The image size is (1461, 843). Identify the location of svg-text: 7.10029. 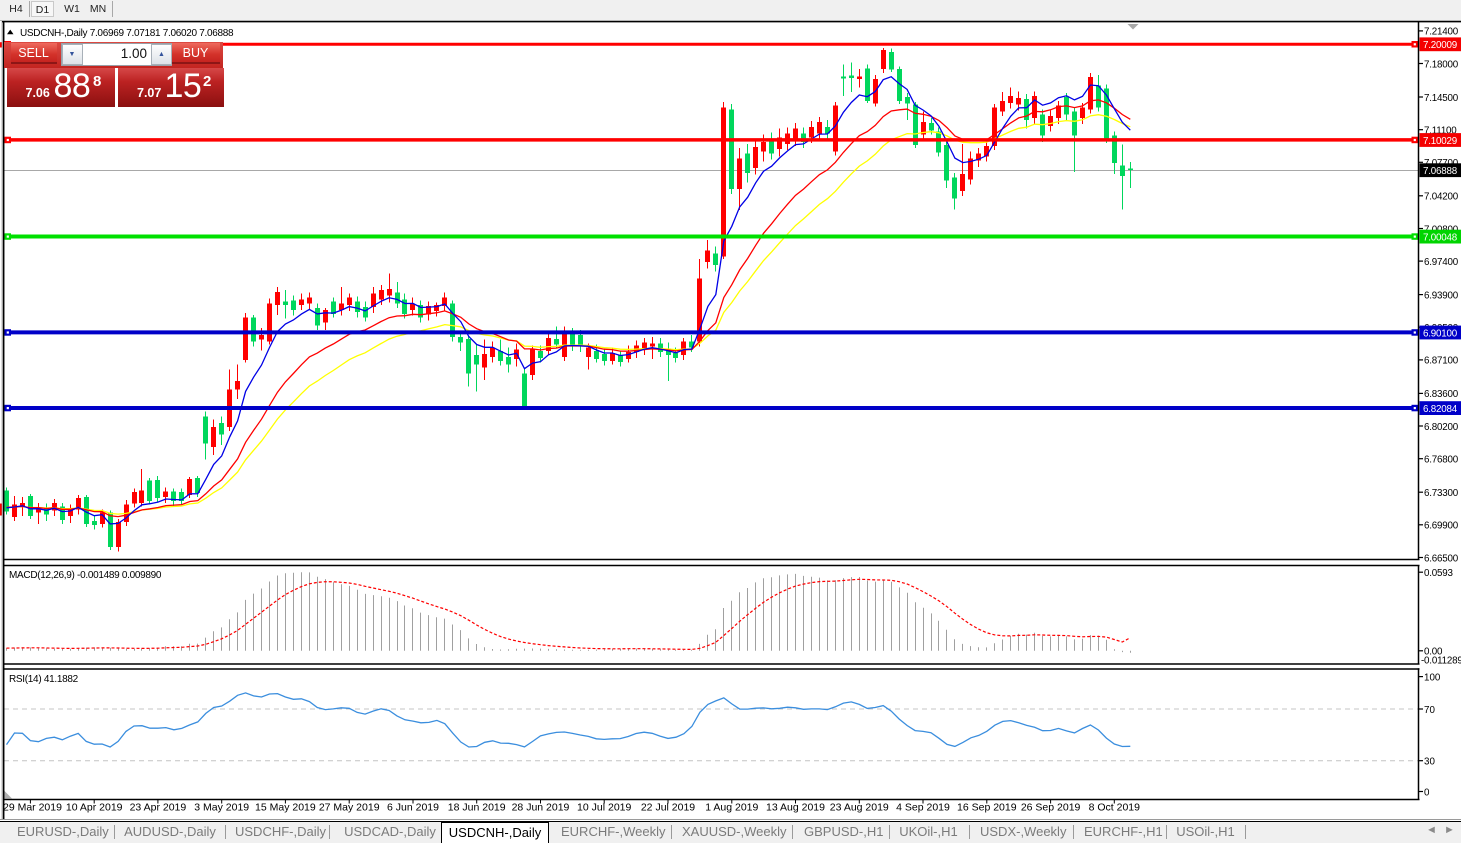
(1440, 141).